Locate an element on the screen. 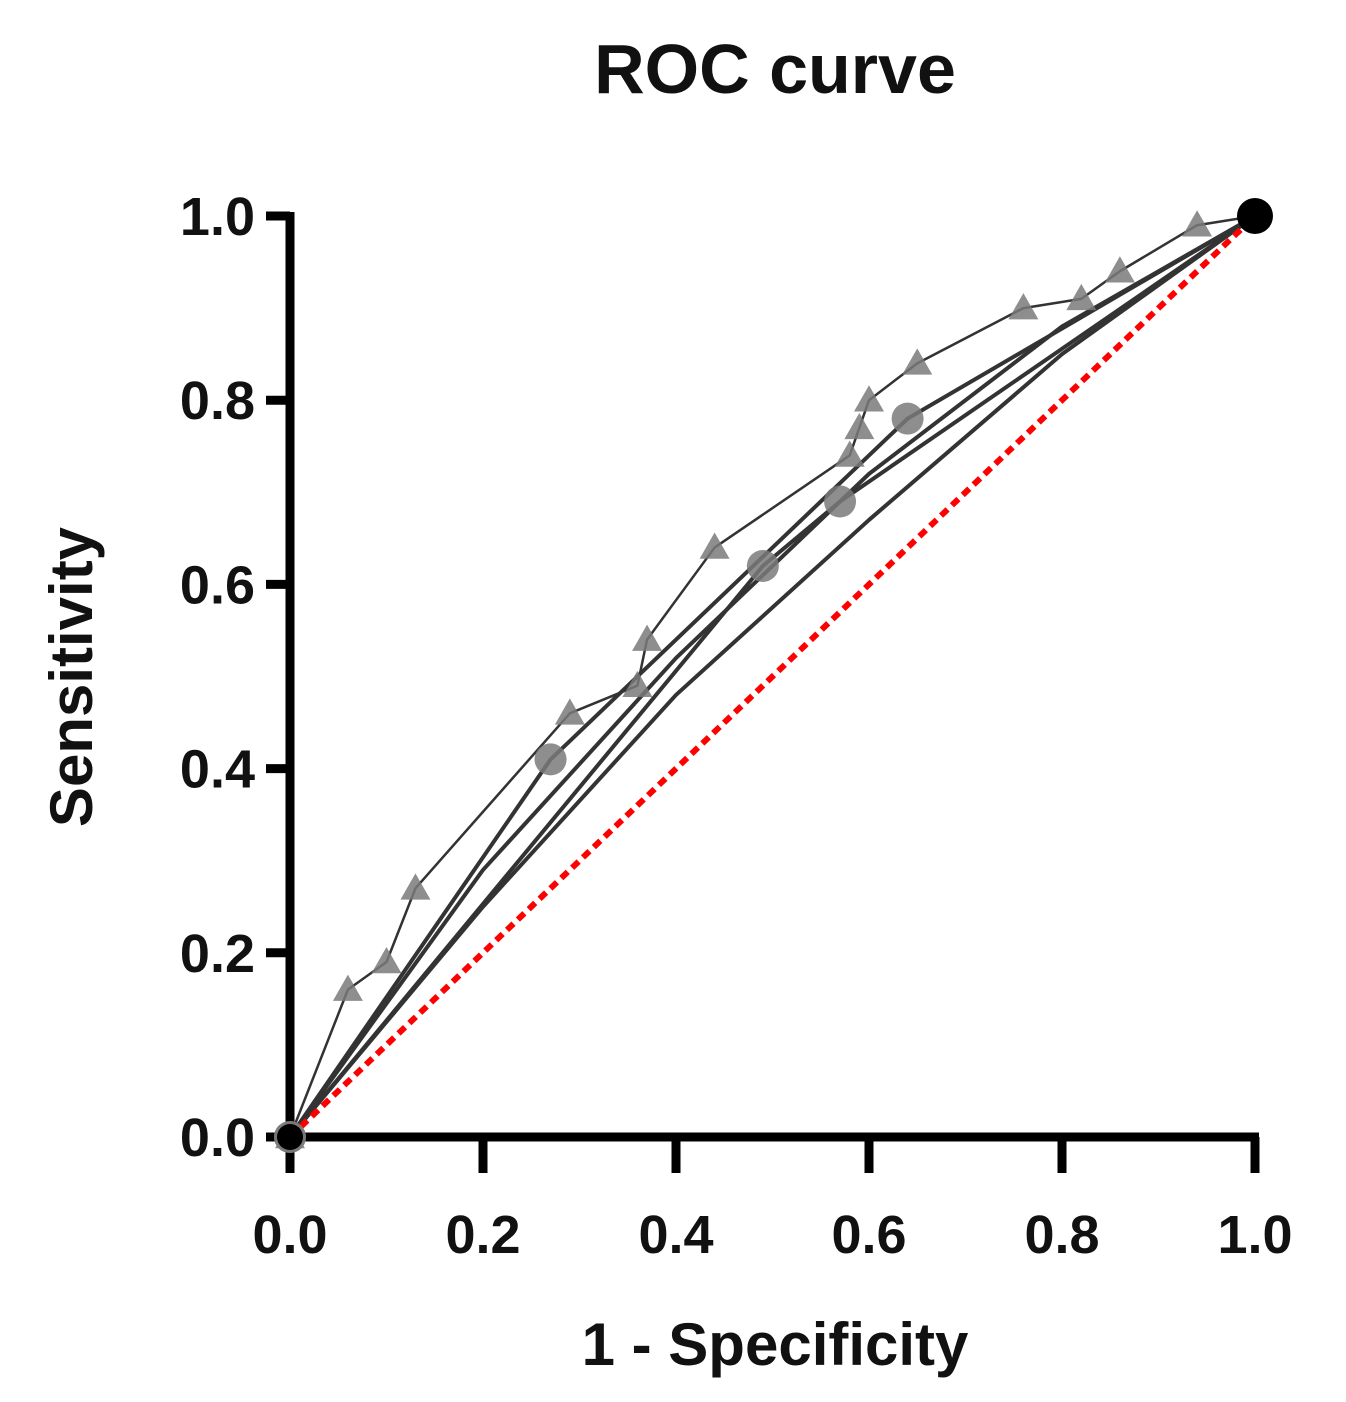 Image resolution: width=1346 pixels, height=1402 pixels. y-tick-label: 0.6 is located at coordinates (217, 585).